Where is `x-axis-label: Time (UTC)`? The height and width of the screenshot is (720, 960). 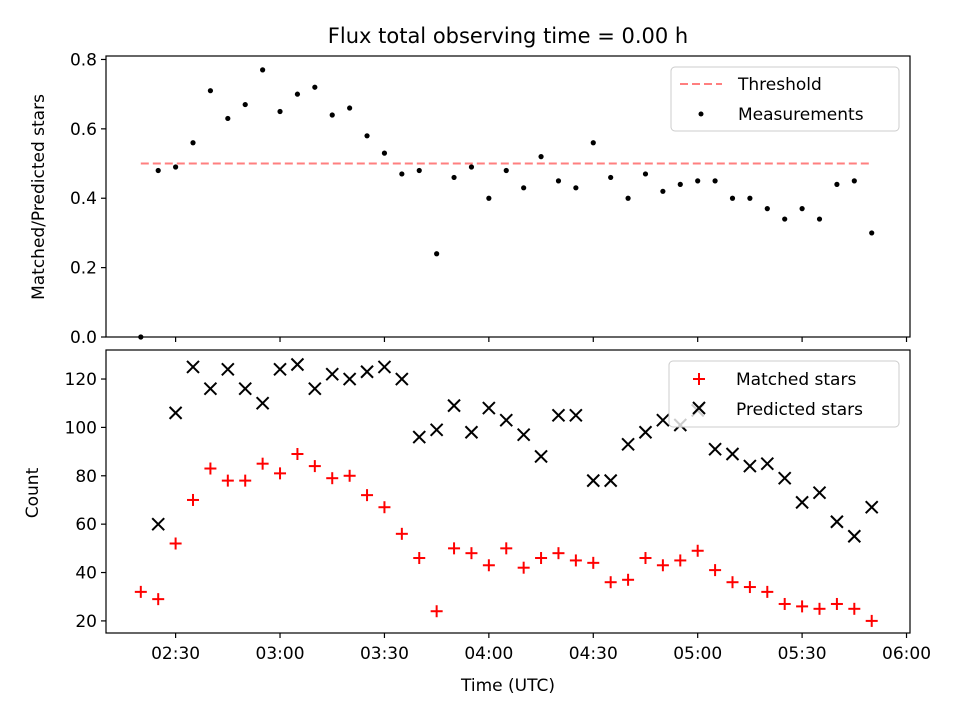 x-axis-label: Time (UTC) is located at coordinates (507, 686).